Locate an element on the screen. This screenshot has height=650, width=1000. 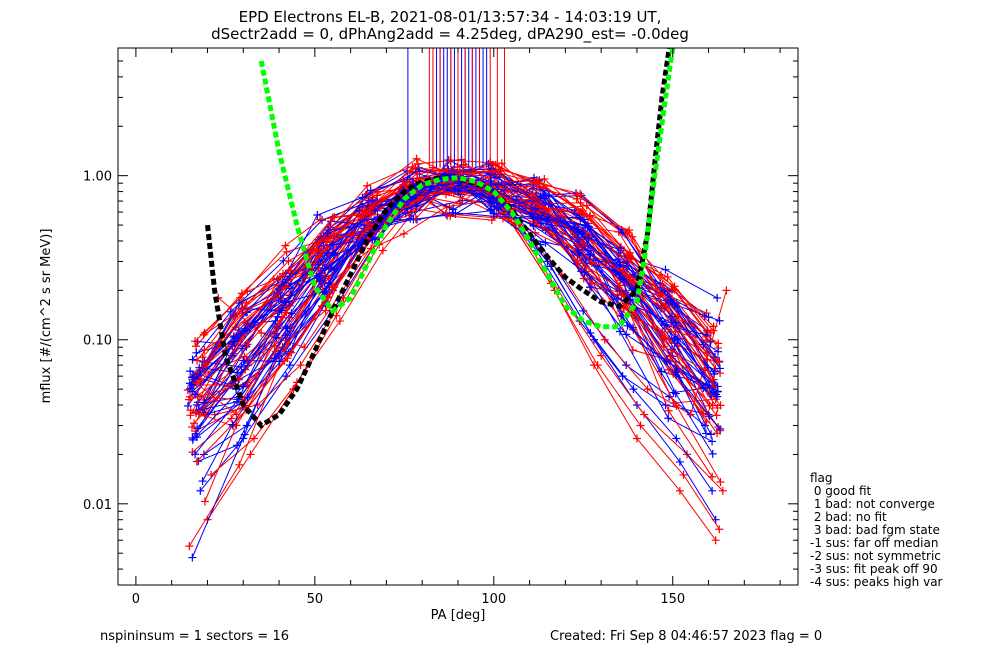
x-tick-label: 50 is located at coordinates (315, 599).